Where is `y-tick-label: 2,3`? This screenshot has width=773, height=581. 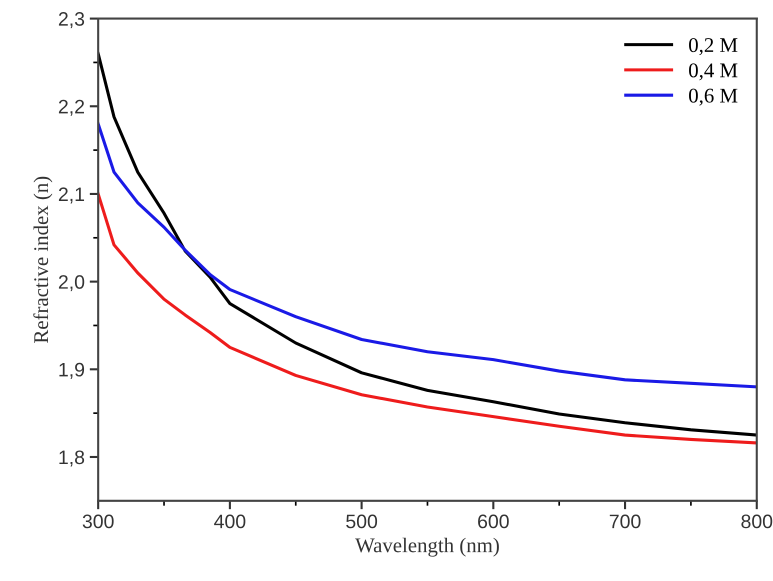
y-tick-label: 2,3 is located at coordinates (71, 20).